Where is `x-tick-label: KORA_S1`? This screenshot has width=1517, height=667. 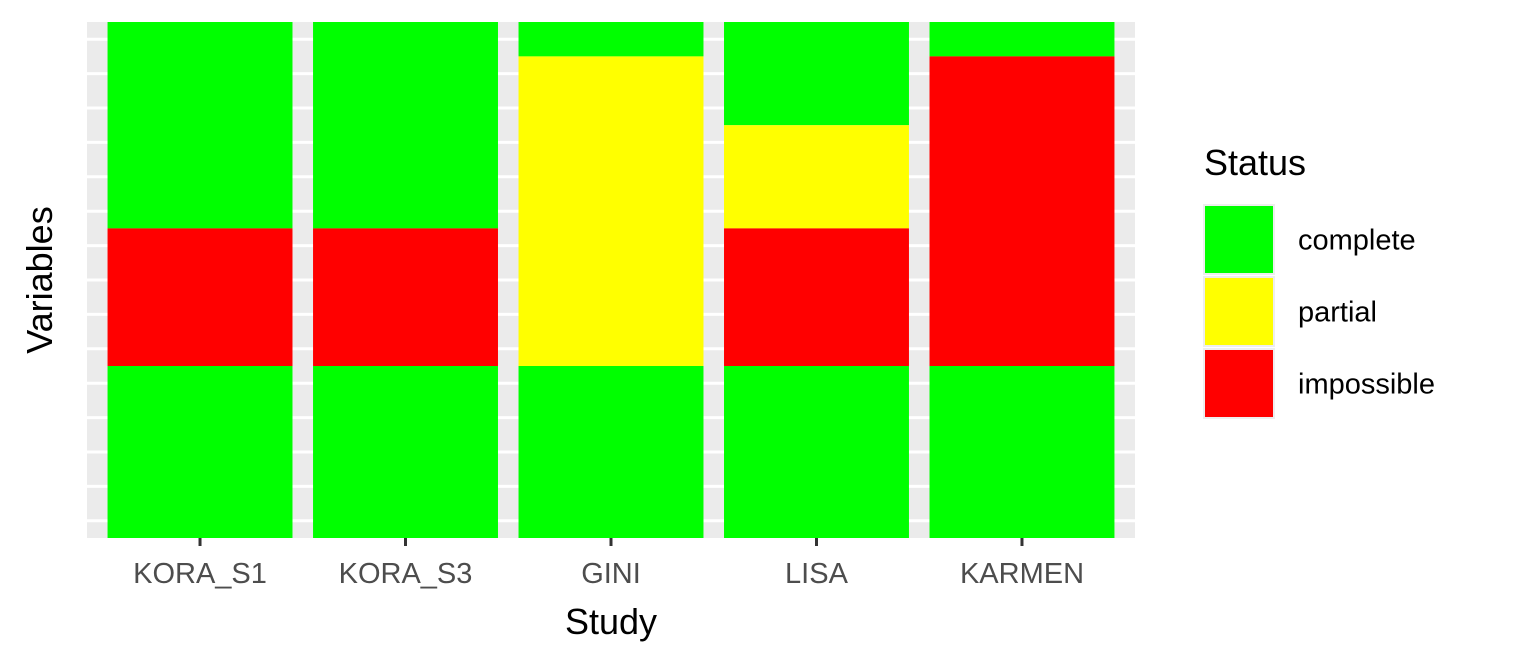
x-tick-label: KORA_S1 is located at coordinates (200, 574).